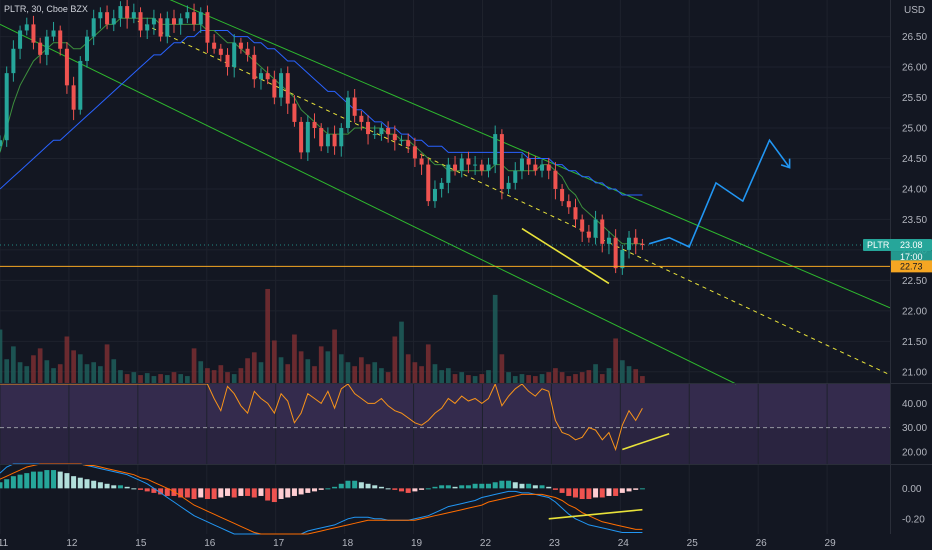 This screenshot has height=550, width=932. Describe the element at coordinates (486, 543) in the screenshot. I see `time-tick-label: 22` at that location.